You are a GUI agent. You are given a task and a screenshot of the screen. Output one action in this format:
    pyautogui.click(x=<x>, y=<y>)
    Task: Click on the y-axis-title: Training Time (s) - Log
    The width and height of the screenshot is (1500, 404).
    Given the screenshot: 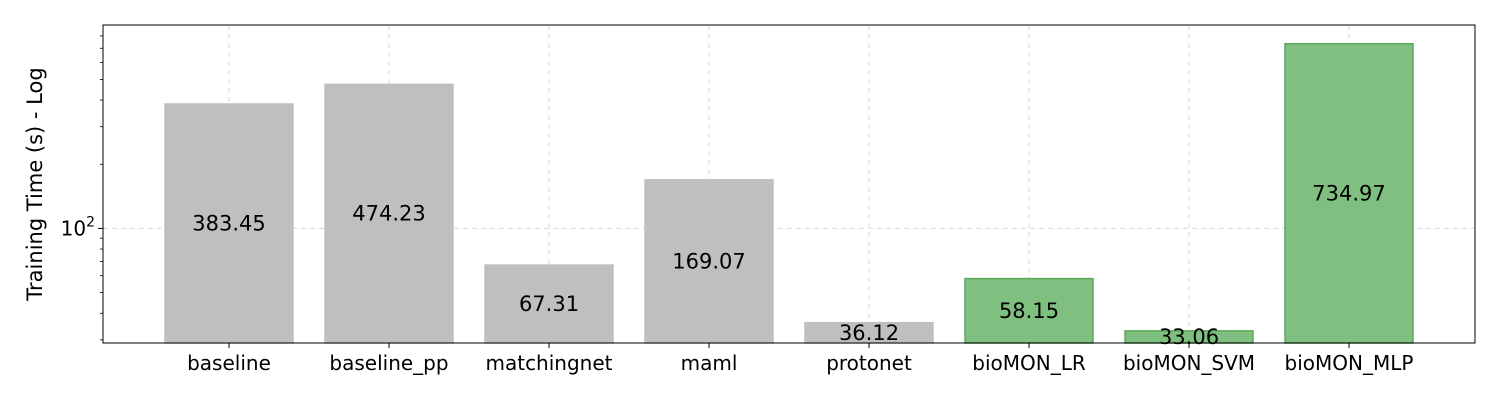 What is the action you would take?
    pyautogui.click(x=35, y=184)
    